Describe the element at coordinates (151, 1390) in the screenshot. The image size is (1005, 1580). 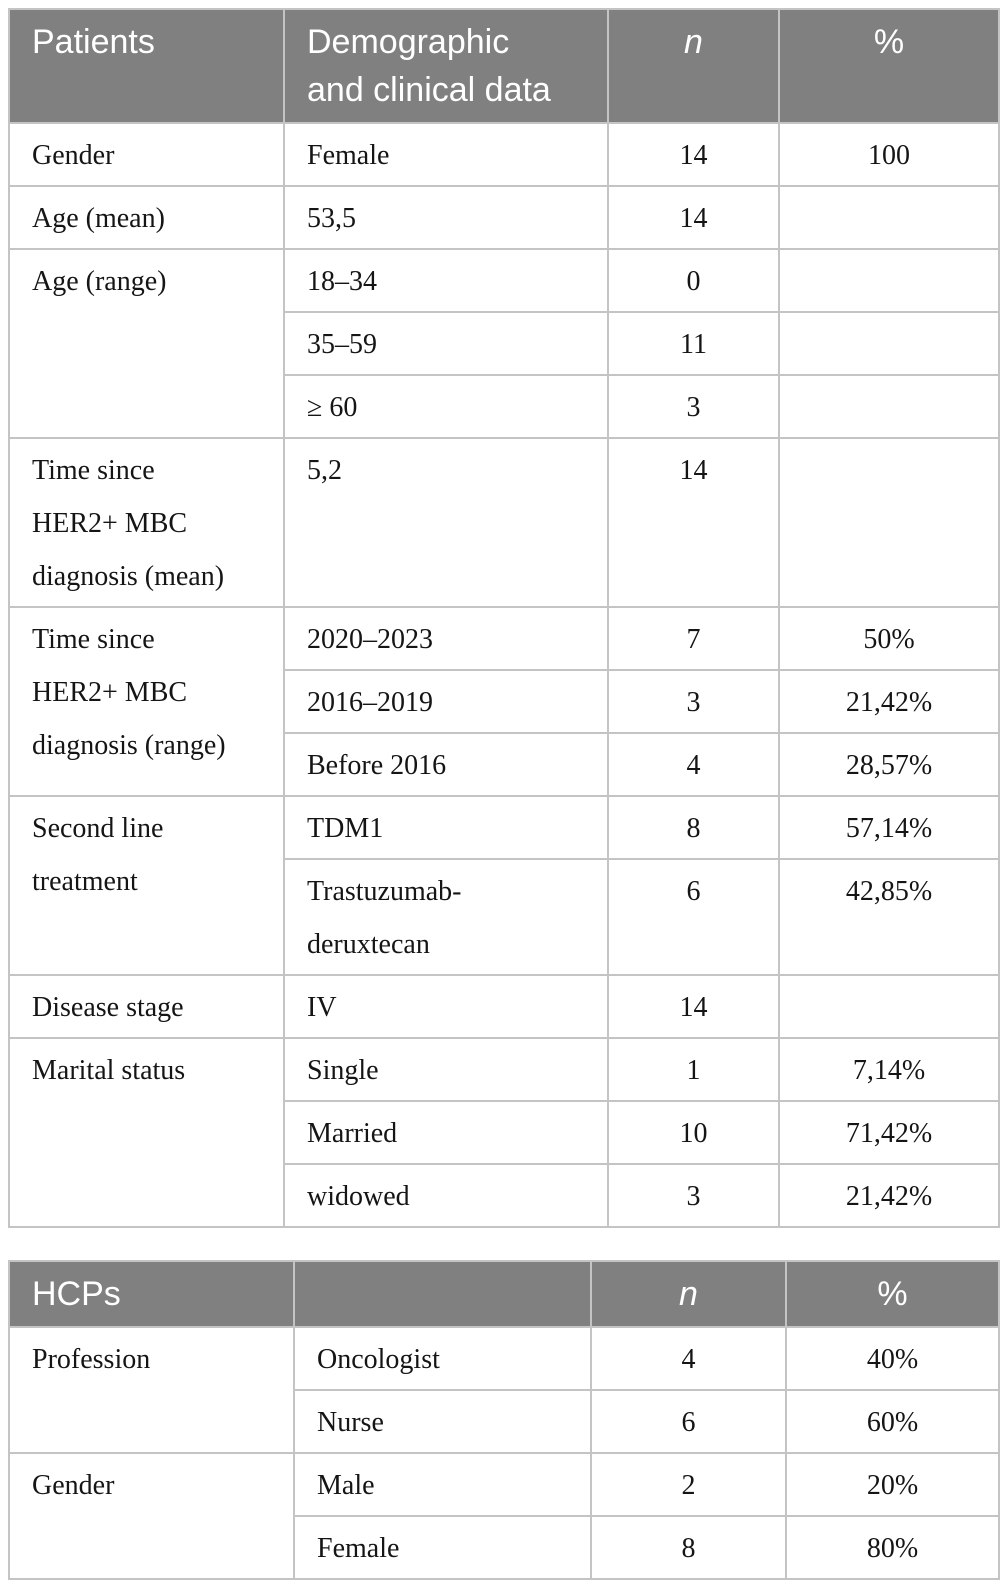
I see `row-label: Profession` at that location.